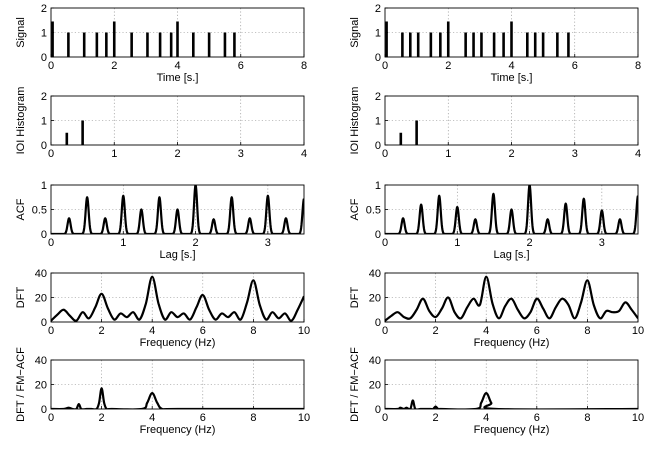  I want to click on x-axis-label: Time [s.], so click(512, 78).